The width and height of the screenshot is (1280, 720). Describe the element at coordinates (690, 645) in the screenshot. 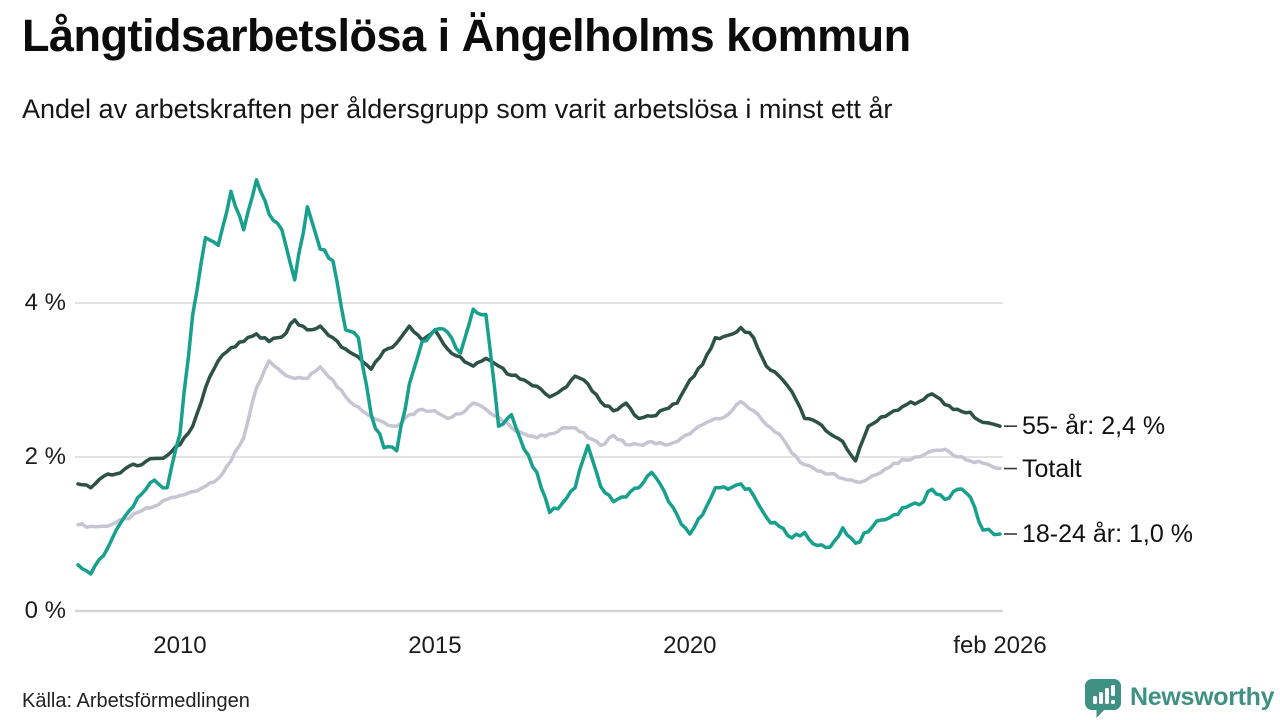

I see `x-axis-tick-label: 2020` at that location.